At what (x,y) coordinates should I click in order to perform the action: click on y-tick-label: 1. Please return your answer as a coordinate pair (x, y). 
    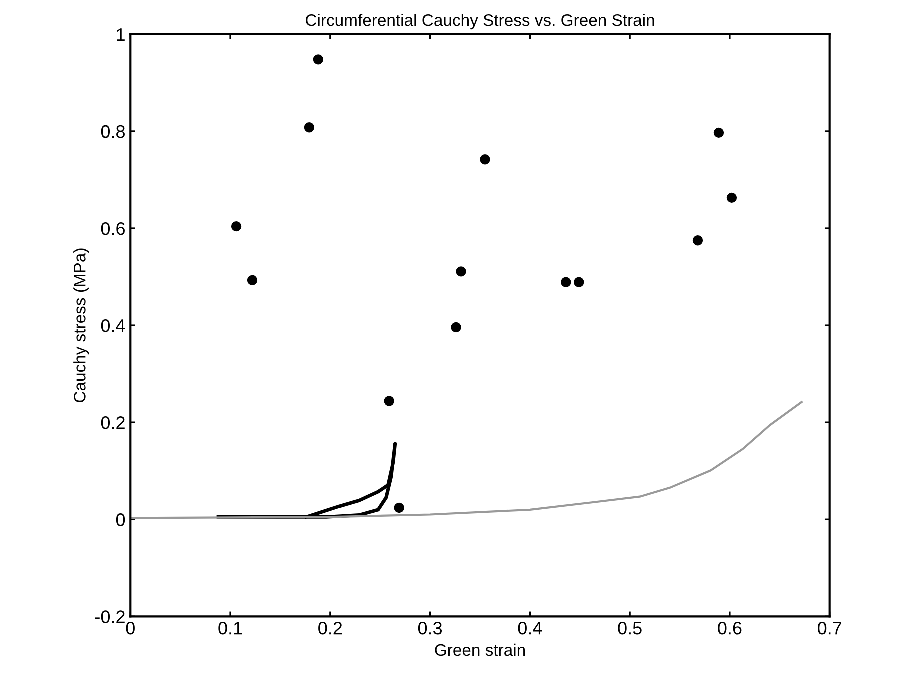
    Looking at the image, I should click on (121, 34).